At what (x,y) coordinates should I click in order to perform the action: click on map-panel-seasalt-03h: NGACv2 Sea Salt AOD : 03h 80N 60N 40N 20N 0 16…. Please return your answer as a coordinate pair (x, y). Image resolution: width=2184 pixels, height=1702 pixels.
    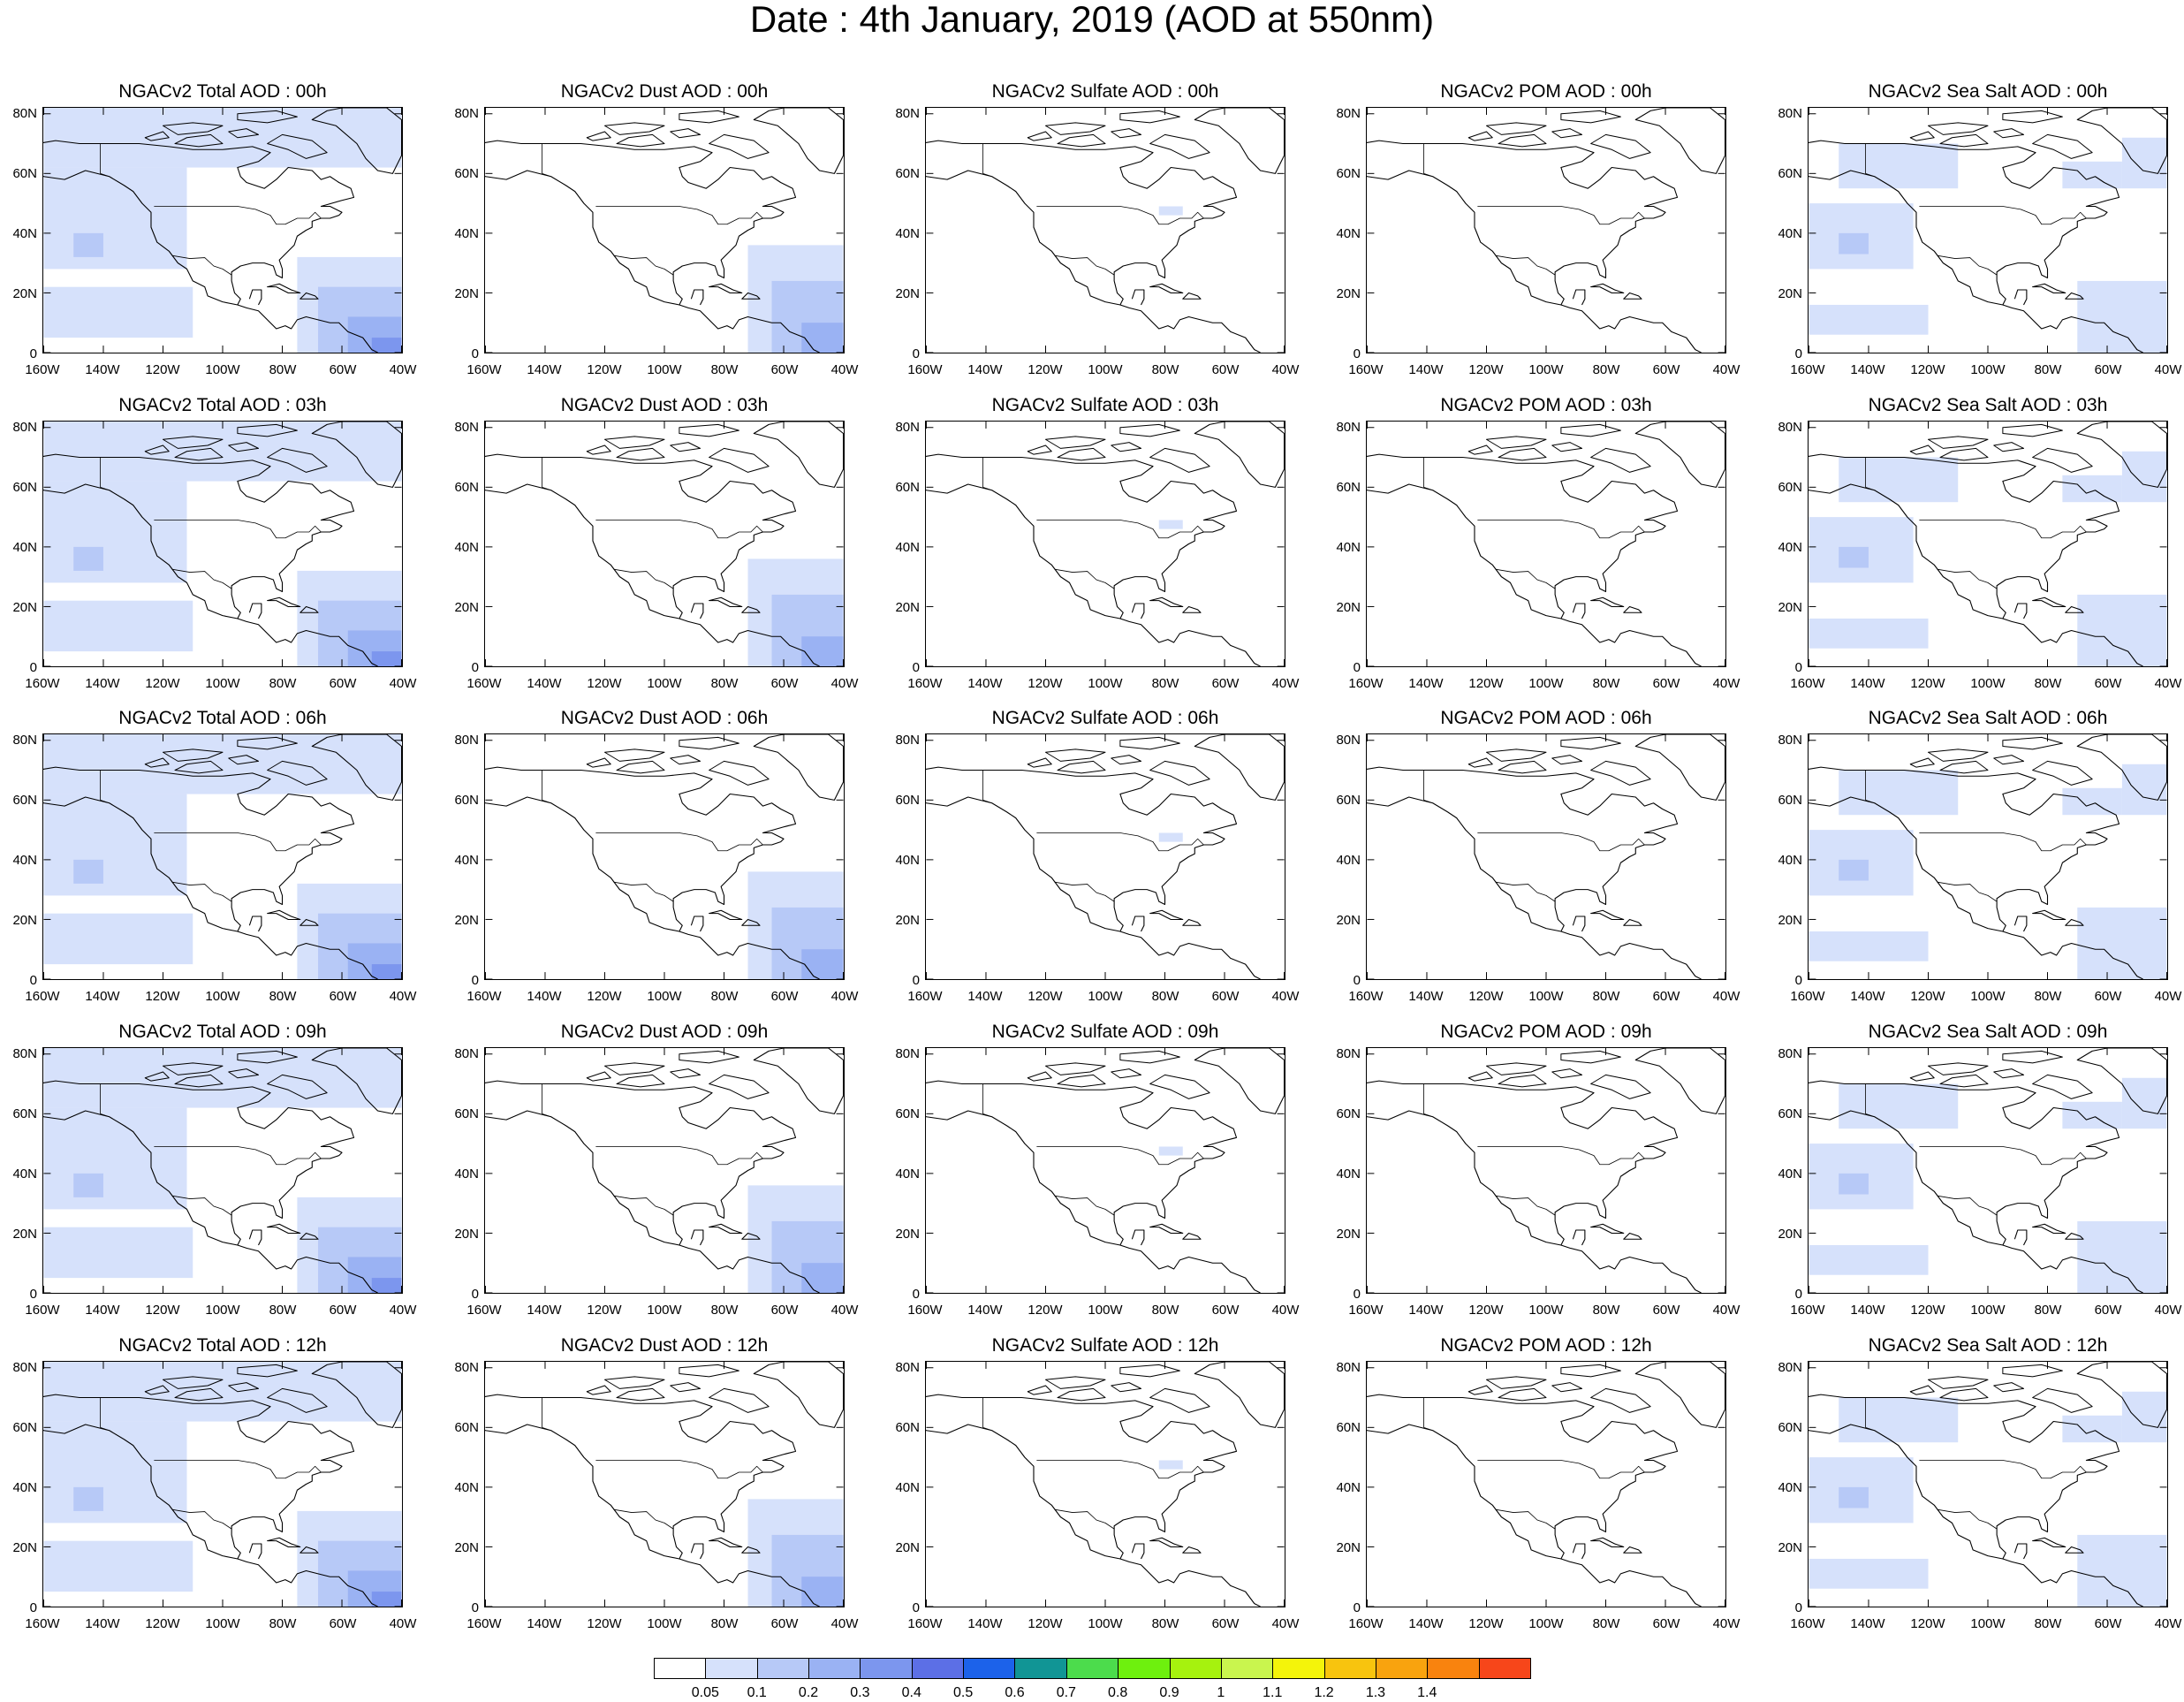
    Looking at the image, I should click on (1979, 543).